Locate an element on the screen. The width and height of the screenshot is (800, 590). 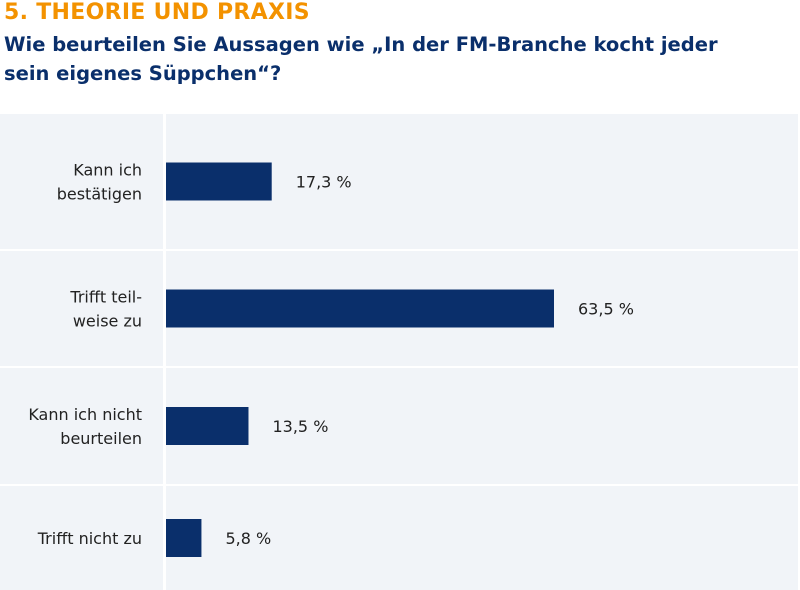
category-label: beurteilen is located at coordinates (101, 438).